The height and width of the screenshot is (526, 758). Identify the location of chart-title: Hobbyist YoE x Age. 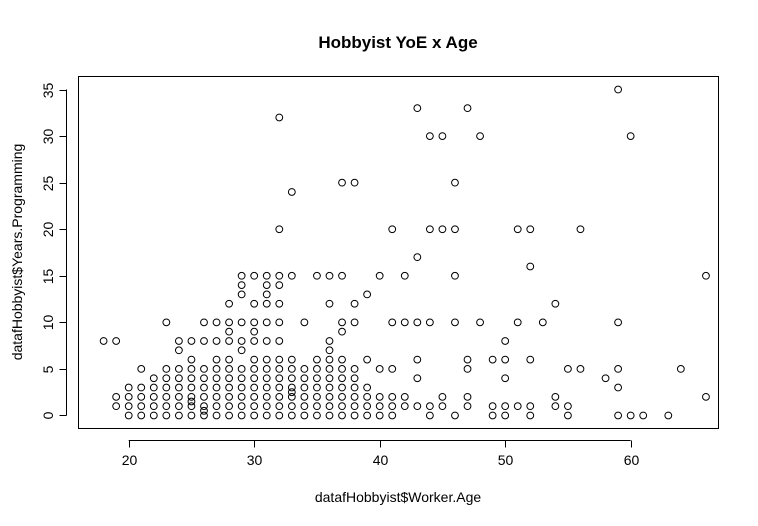
(397, 42).